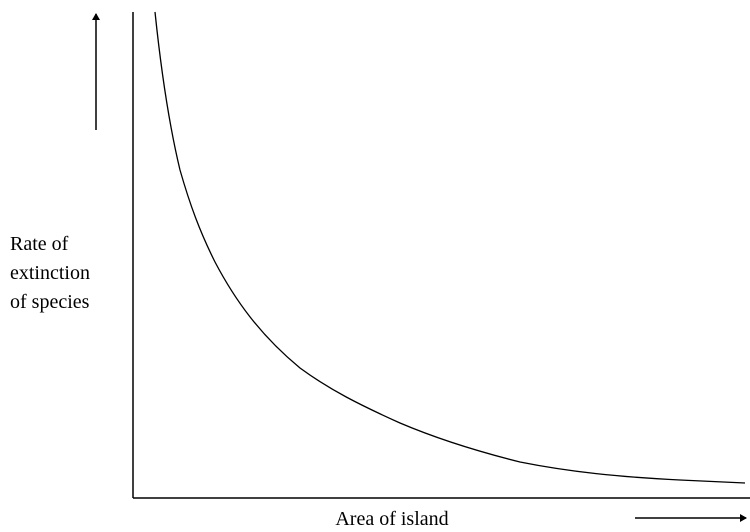 Image resolution: width=750 pixels, height=532 pixels. Describe the element at coordinates (391, 517) in the screenshot. I see `x-axis-label: Area of island` at that location.